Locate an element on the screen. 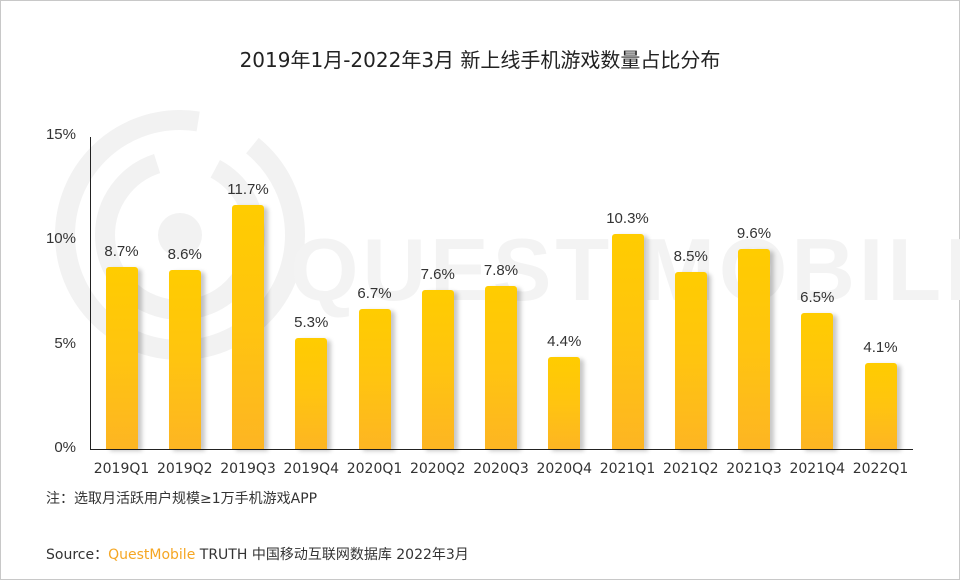 This screenshot has width=960, height=580. bar-value-label: 8.6% is located at coordinates (184, 254).